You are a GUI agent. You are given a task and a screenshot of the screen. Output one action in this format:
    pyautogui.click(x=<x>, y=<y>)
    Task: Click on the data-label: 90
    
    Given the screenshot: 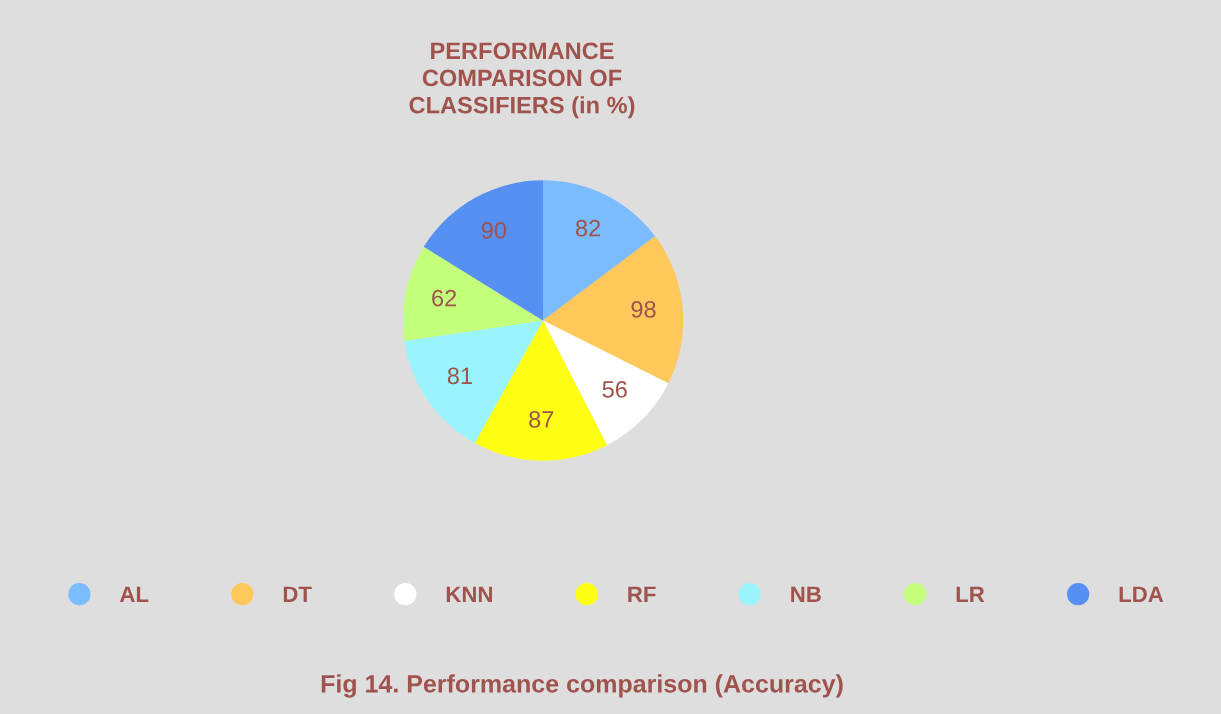 What is the action you would take?
    pyautogui.click(x=494, y=230)
    